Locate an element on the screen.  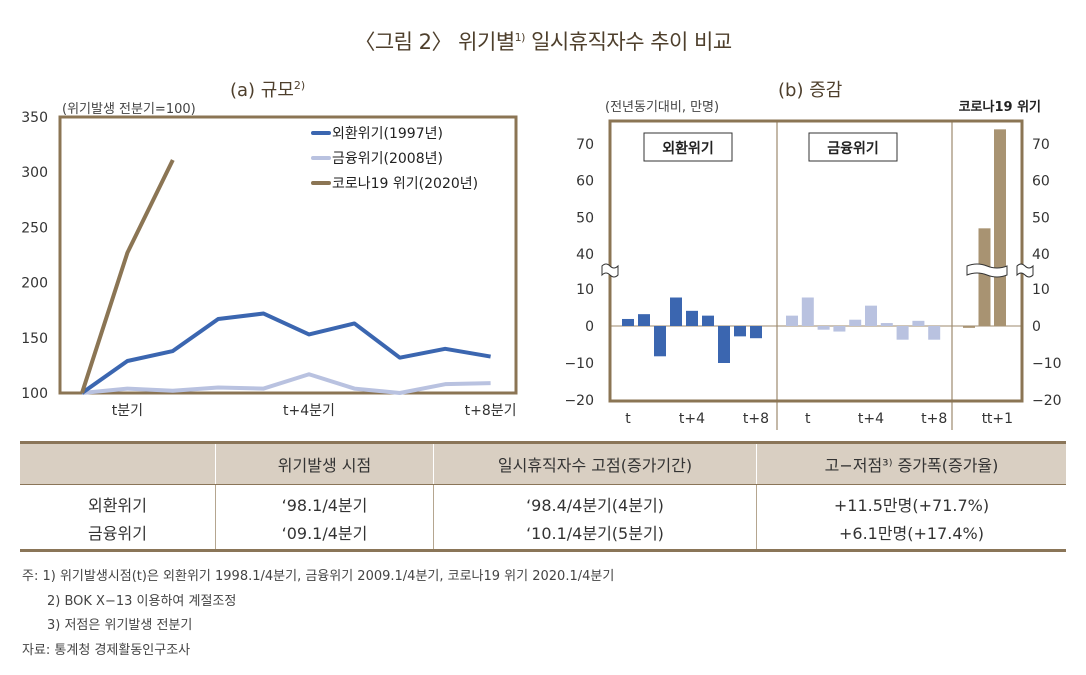
table-cell: 외환위기 is located at coordinates (117, 505).